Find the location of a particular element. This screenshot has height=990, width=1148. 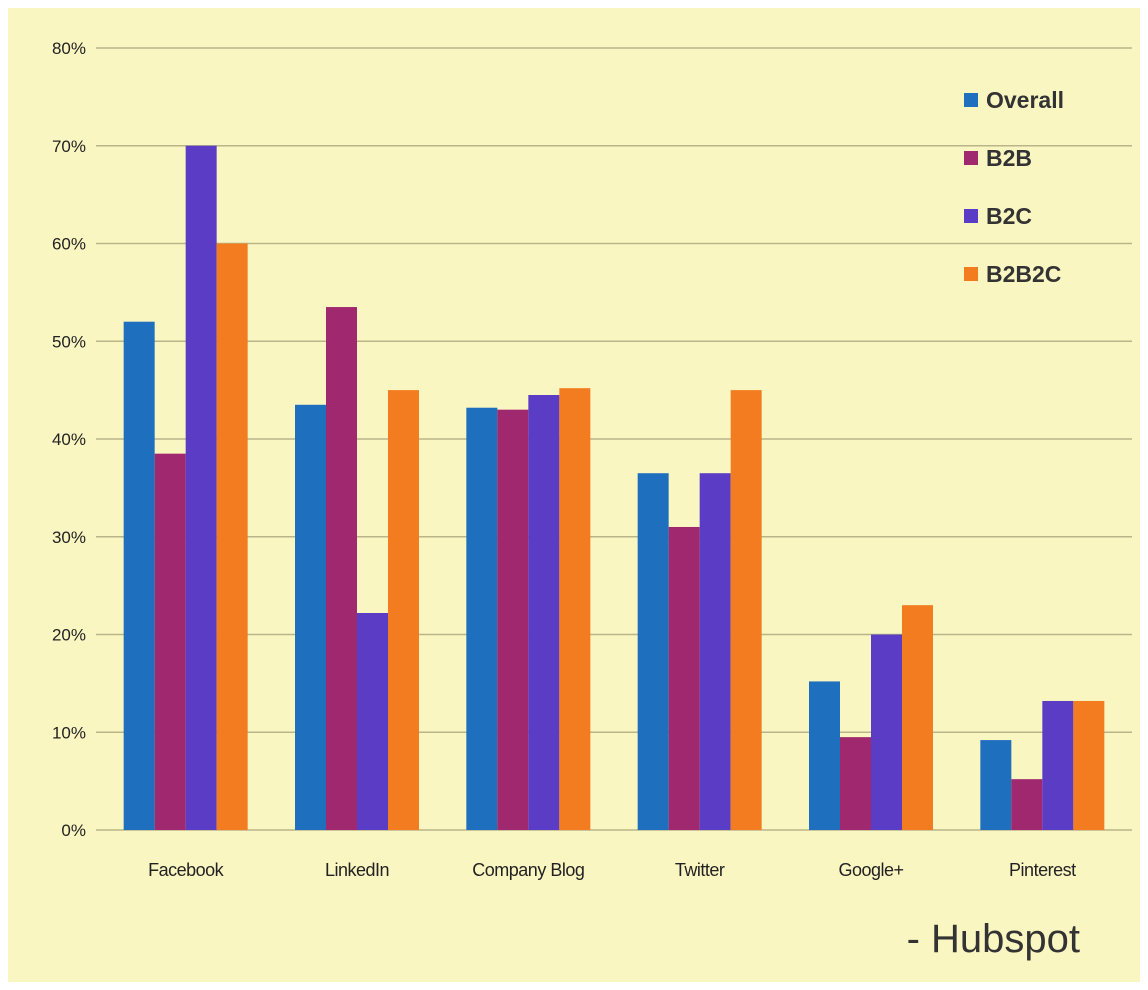

x-tick-label: Google+ is located at coordinates (870, 870).